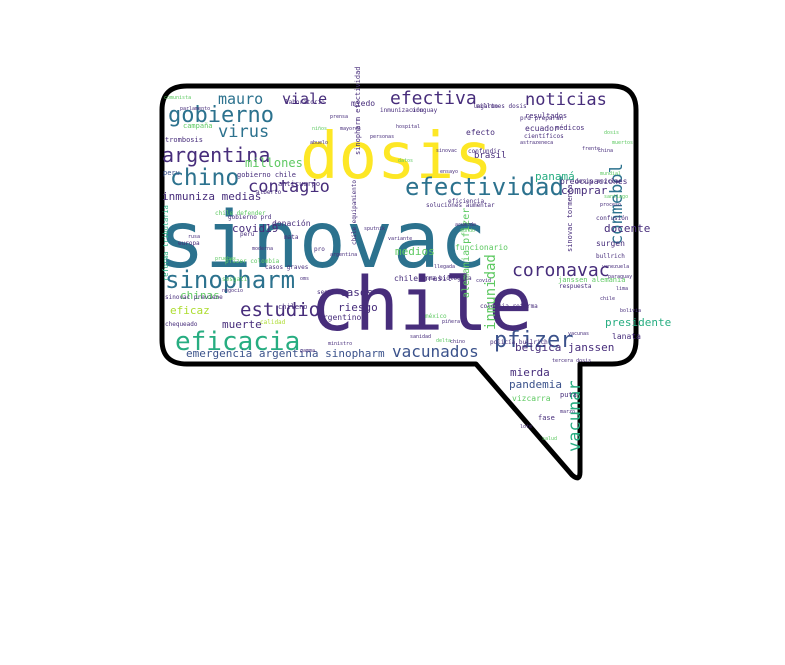  What do you see at coordinates (584, 190) in the screenshot?
I see `cloud-word: comprar` at bounding box center [584, 190].